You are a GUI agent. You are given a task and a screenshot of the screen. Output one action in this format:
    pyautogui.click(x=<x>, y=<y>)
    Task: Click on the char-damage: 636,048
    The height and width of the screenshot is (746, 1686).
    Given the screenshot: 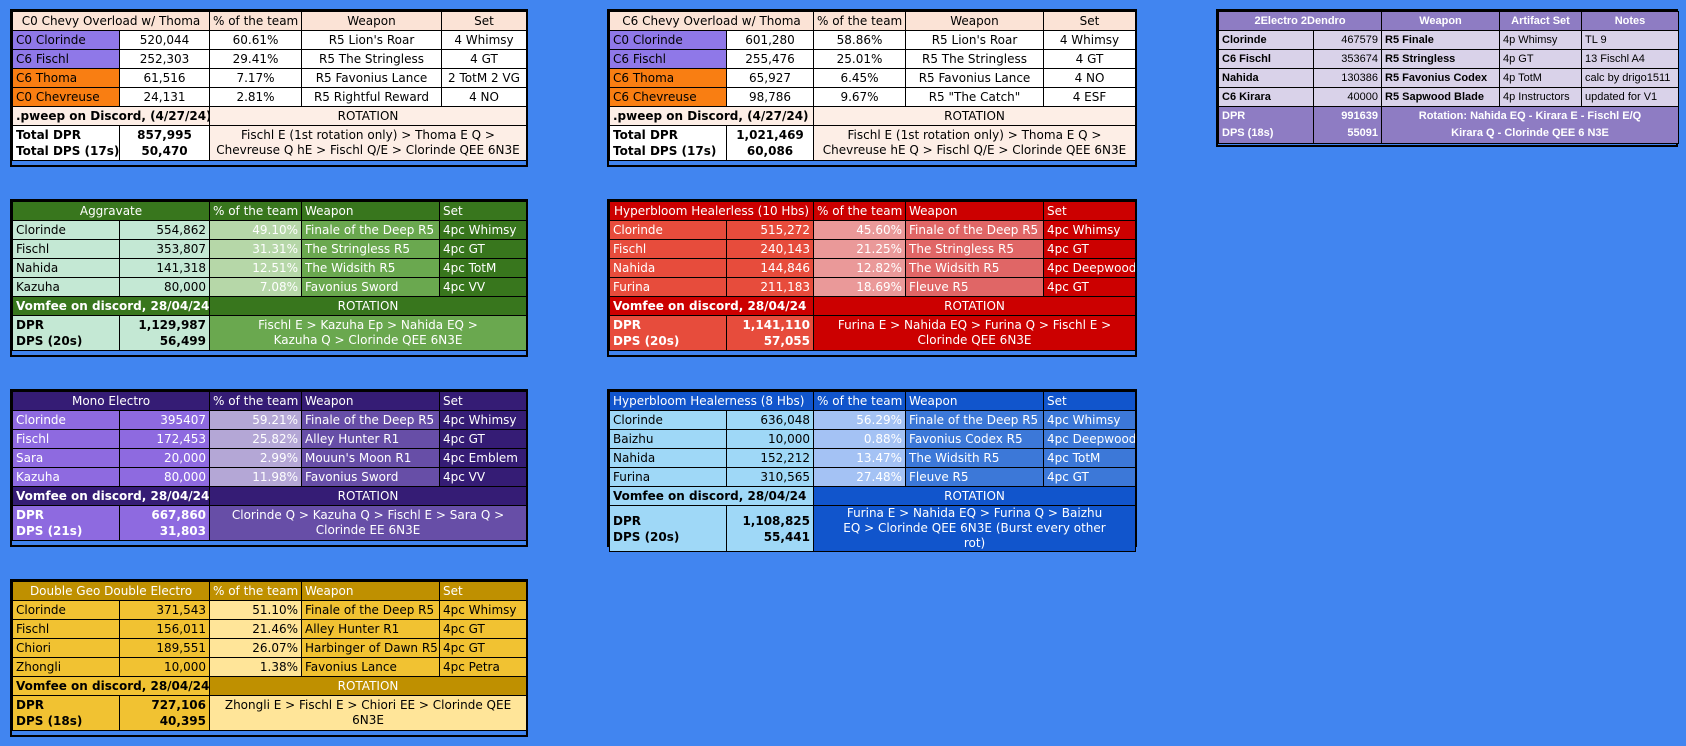 What is the action you would take?
    pyautogui.click(x=770, y=420)
    